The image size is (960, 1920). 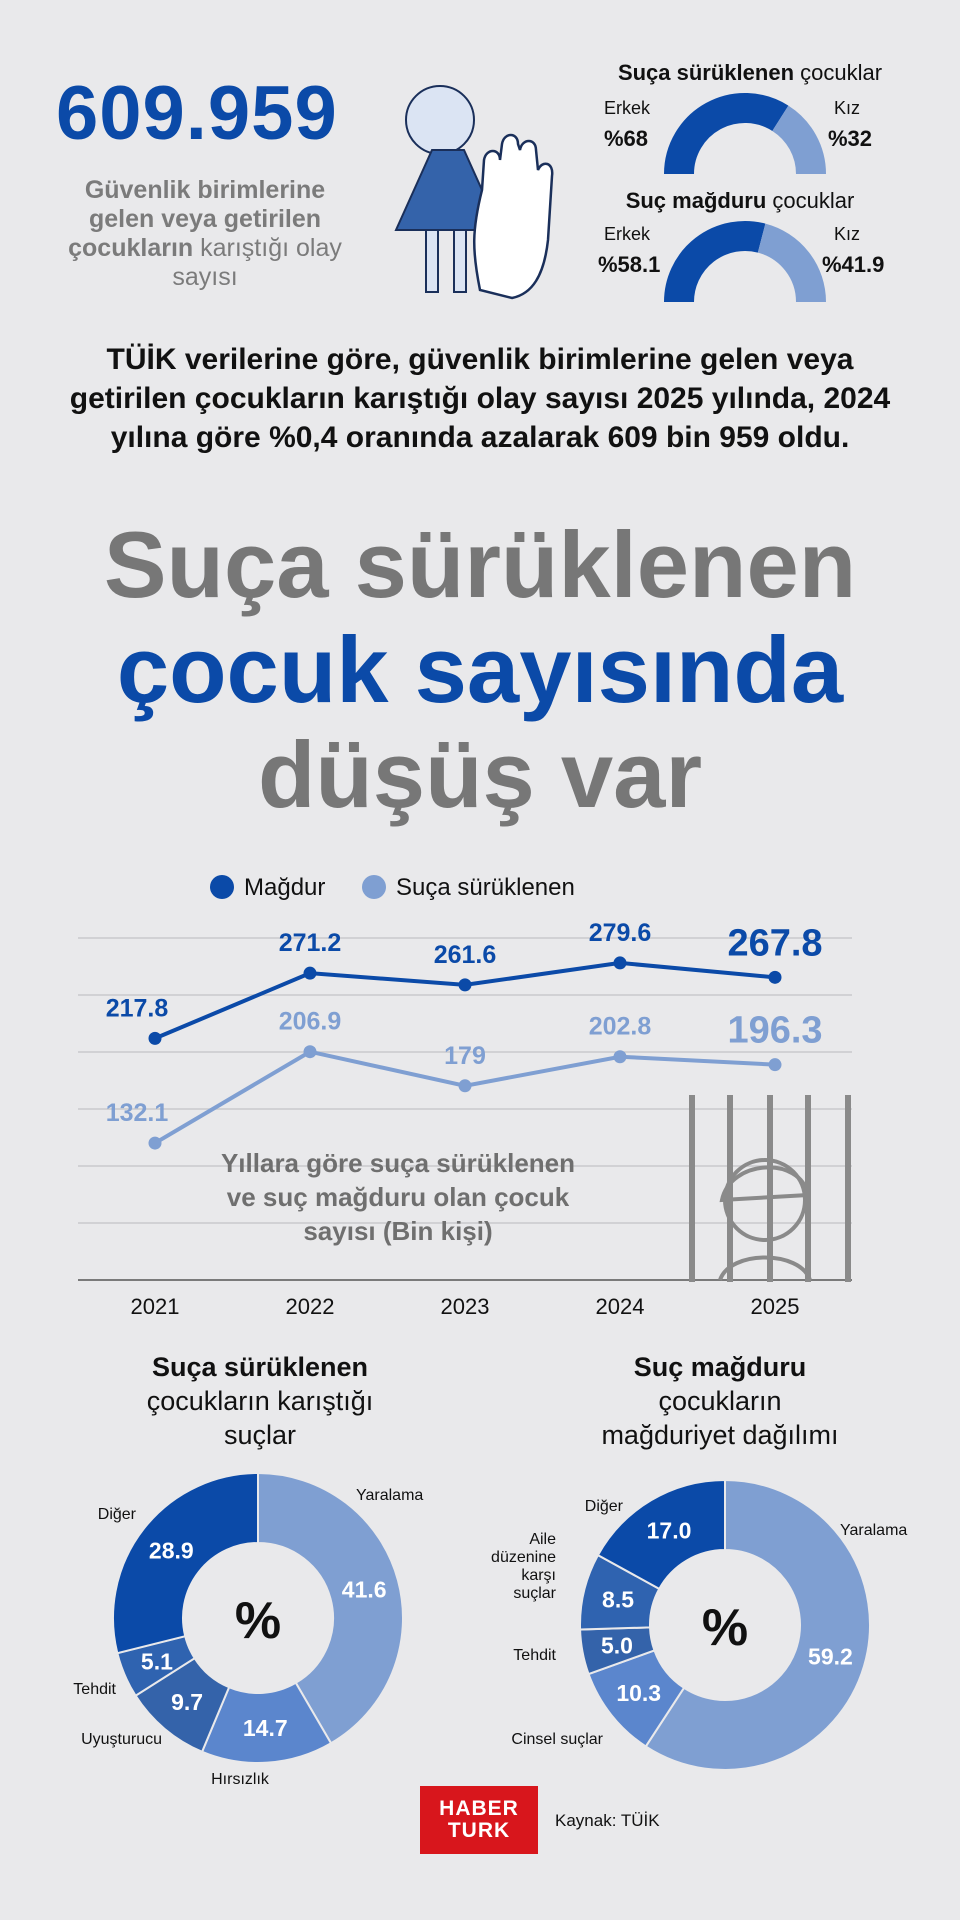 What do you see at coordinates (620, 1306) in the screenshot?
I see `x-tick-label: 2024` at bounding box center [620, 1306].